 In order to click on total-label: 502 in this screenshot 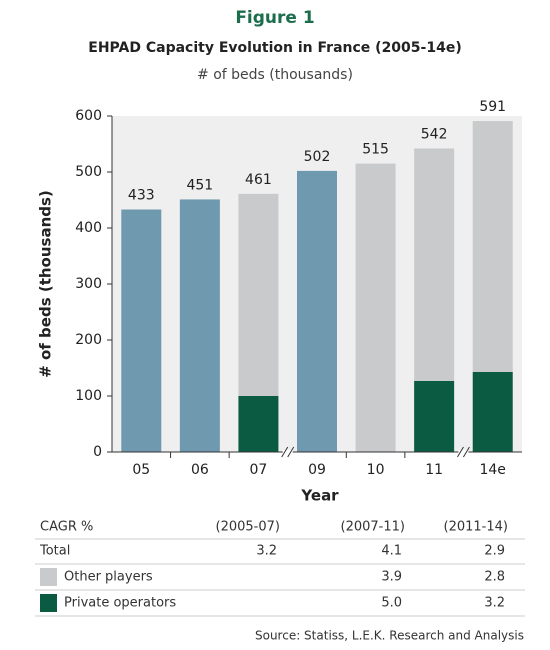, I will do `click(317, 157)`.